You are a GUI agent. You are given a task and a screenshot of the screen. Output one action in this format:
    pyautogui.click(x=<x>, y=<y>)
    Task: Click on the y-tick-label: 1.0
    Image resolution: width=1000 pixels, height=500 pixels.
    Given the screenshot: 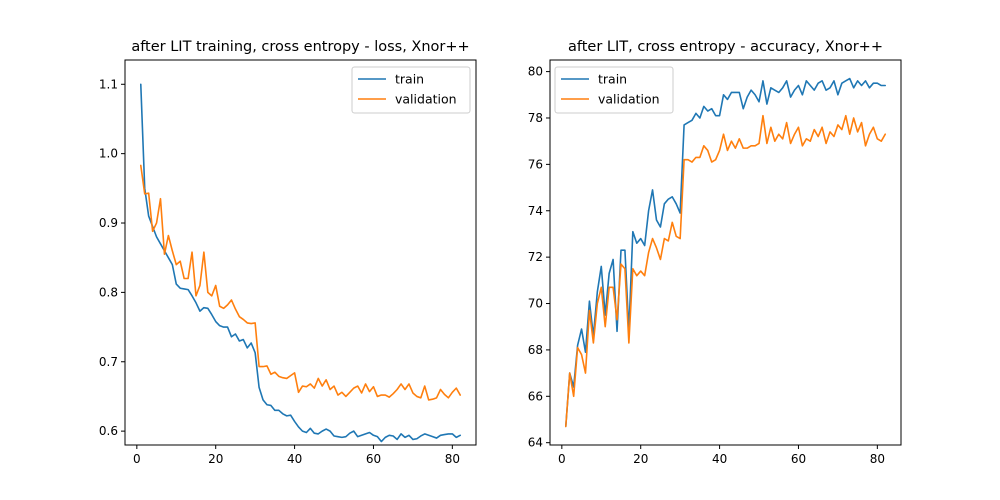 What is the action you would take?
    pyautogui.click(x=108, y=154)
    